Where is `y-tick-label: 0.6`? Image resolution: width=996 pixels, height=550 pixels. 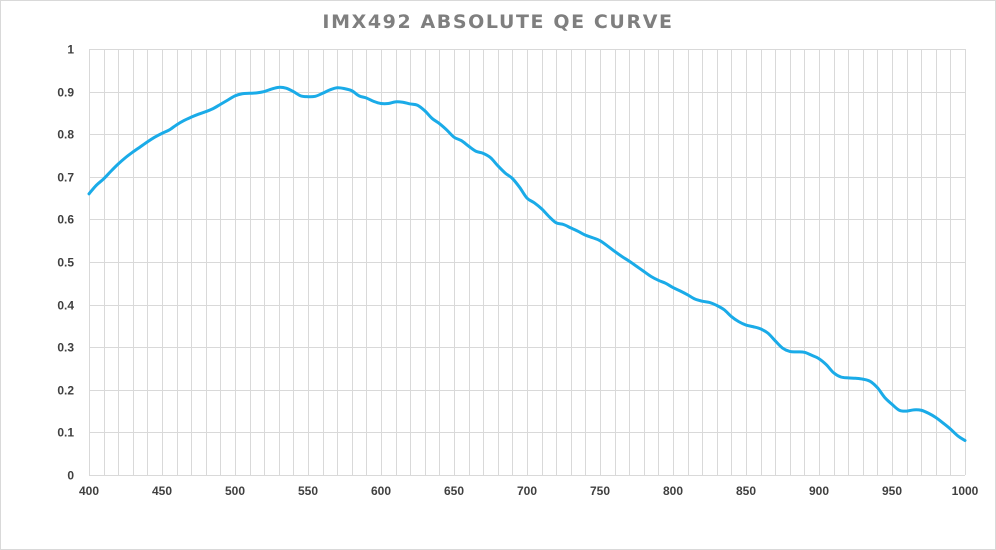
y-tick-label: 0.6 is located at coordinates (65, 220).